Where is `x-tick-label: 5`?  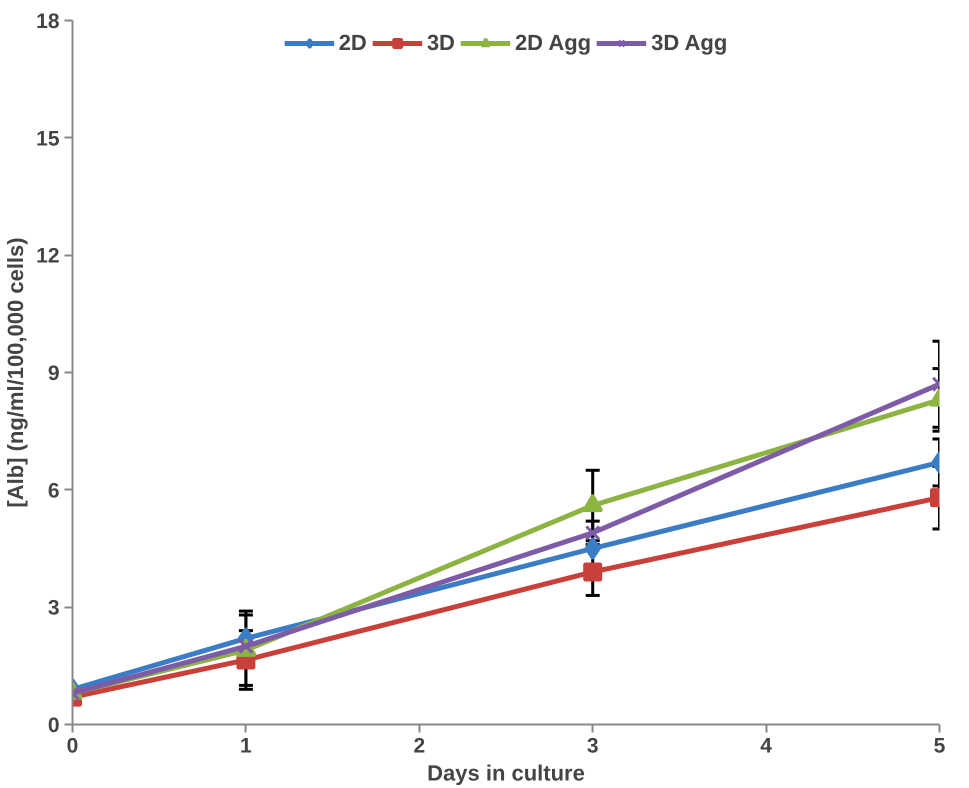
x-tick-label: 5 is located at coordinates (940, 746).